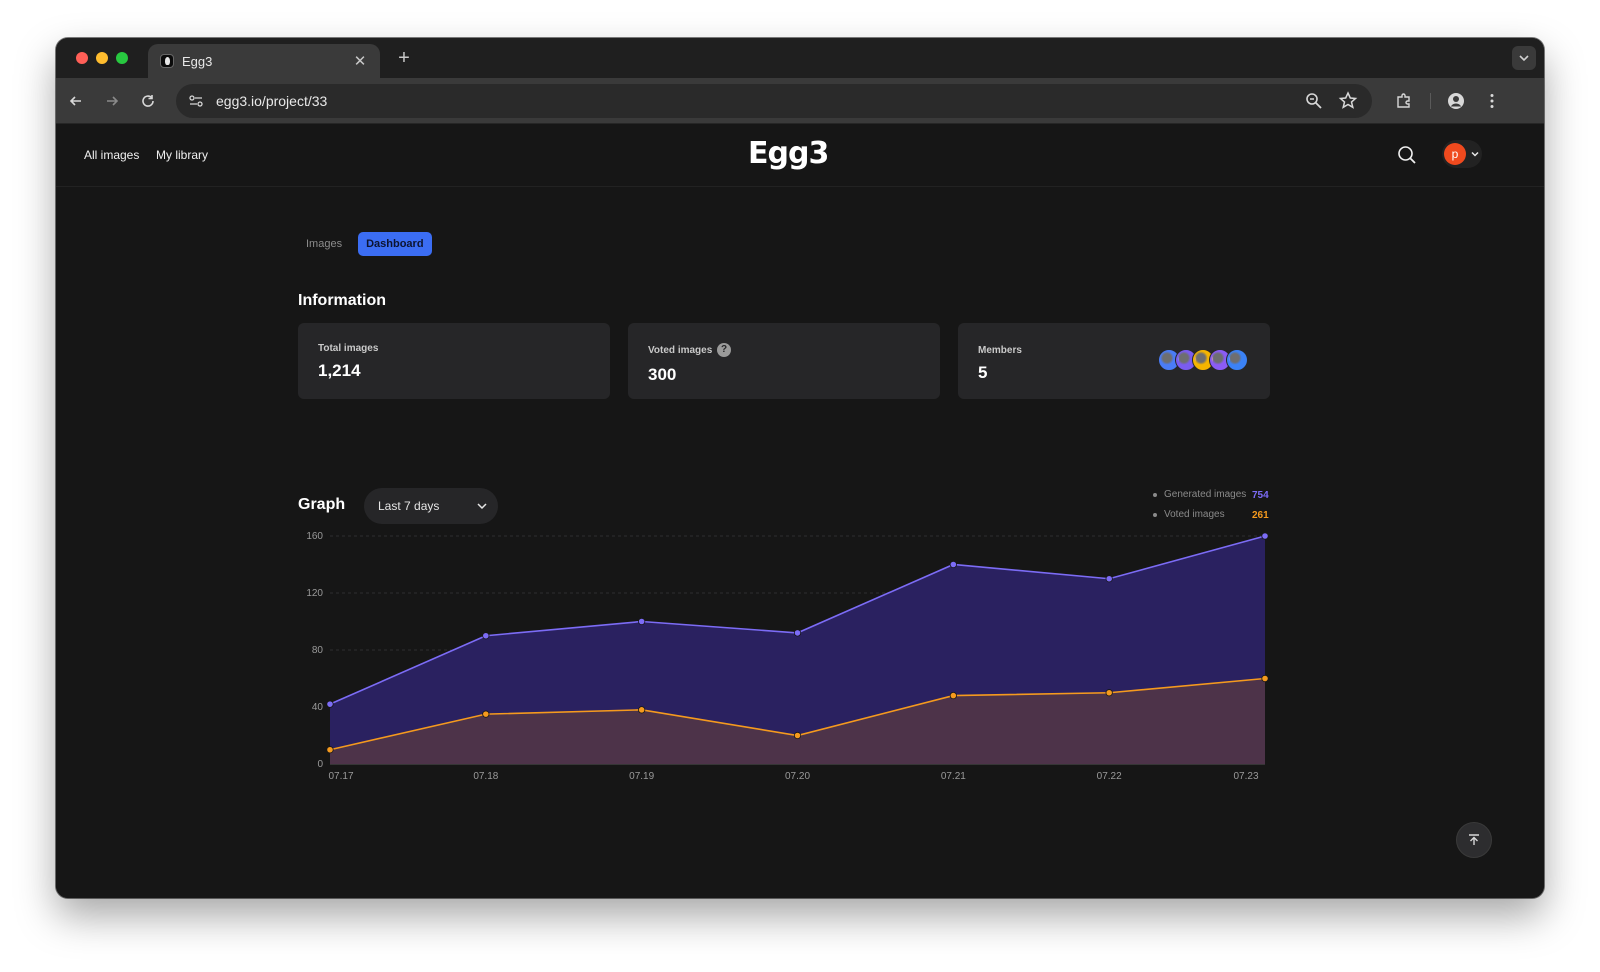 This screenshot has height=972, width=1600. I want to click on tab-strip: Egg3 ✕ +, so click(800, 58).